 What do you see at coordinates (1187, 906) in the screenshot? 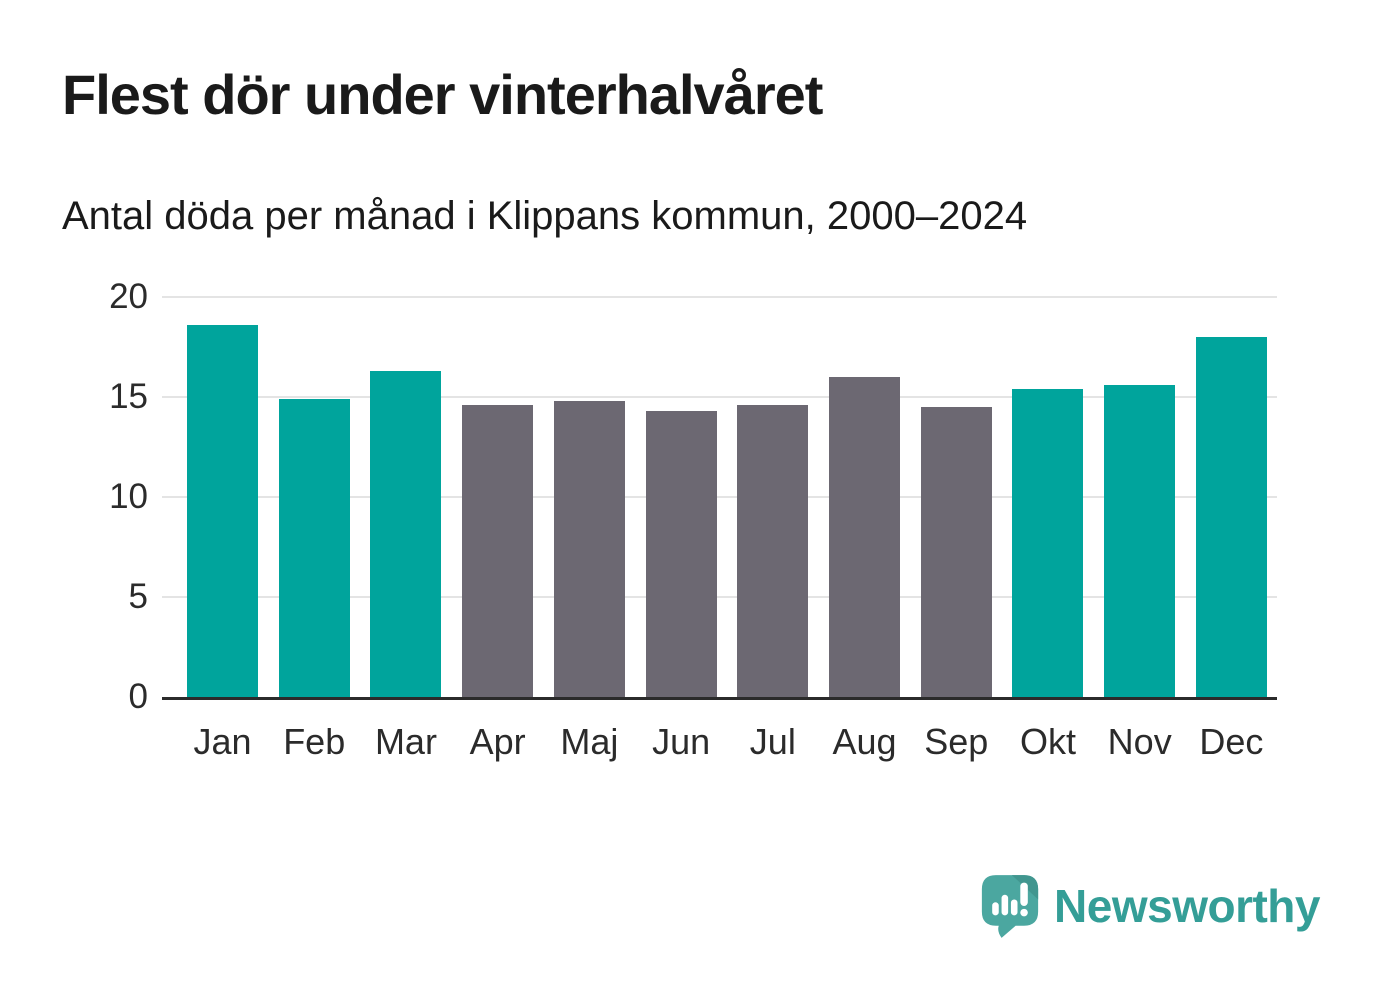
I see `brand-name: Newsworthy` at bounding box center [1187, 906].